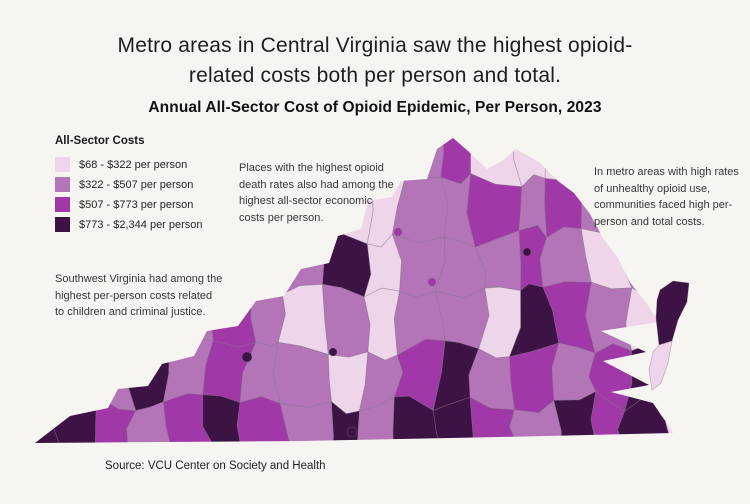  I want to click on eastern-shore-south, so click(660, 365).